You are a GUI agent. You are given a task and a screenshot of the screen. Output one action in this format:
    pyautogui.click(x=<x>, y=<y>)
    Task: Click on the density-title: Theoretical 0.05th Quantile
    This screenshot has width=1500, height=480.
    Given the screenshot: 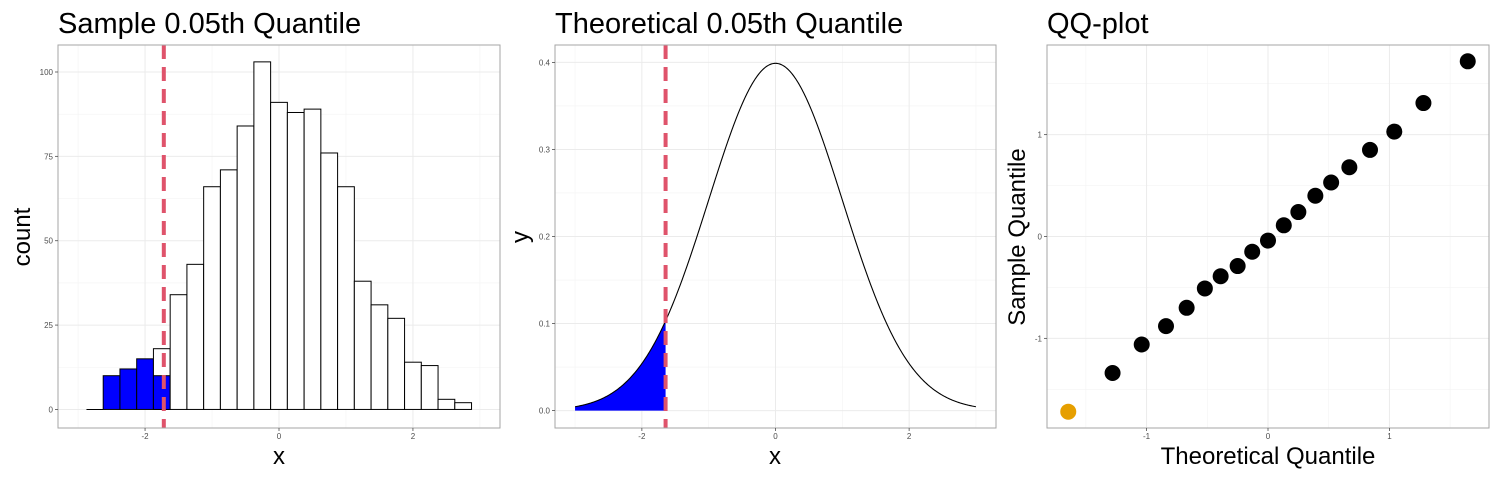 What is the action you would take?
    pyautogui.click(x=729, y=24)
    